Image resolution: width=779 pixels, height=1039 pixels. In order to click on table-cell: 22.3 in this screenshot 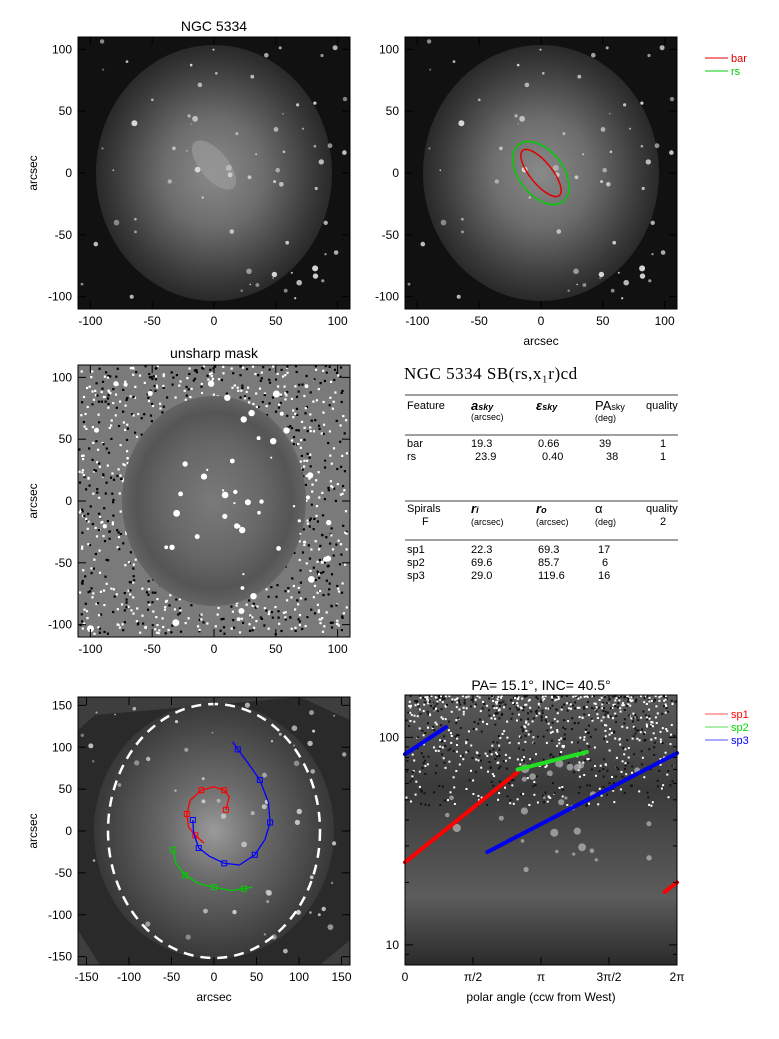, I will do `click(482, 550)`.